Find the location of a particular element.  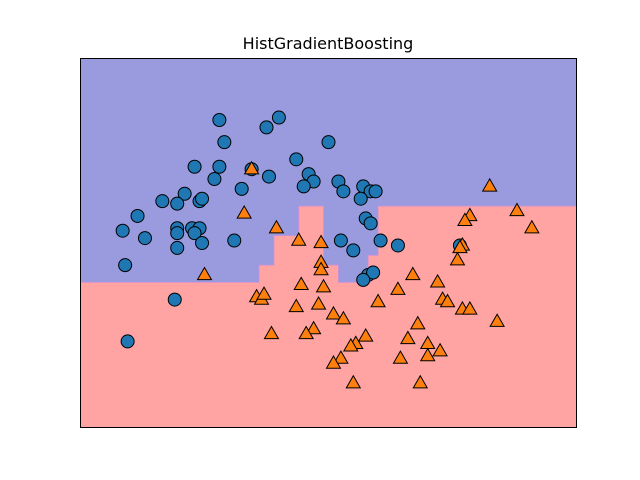

decision-boundary is located at coordinates (328, 244).